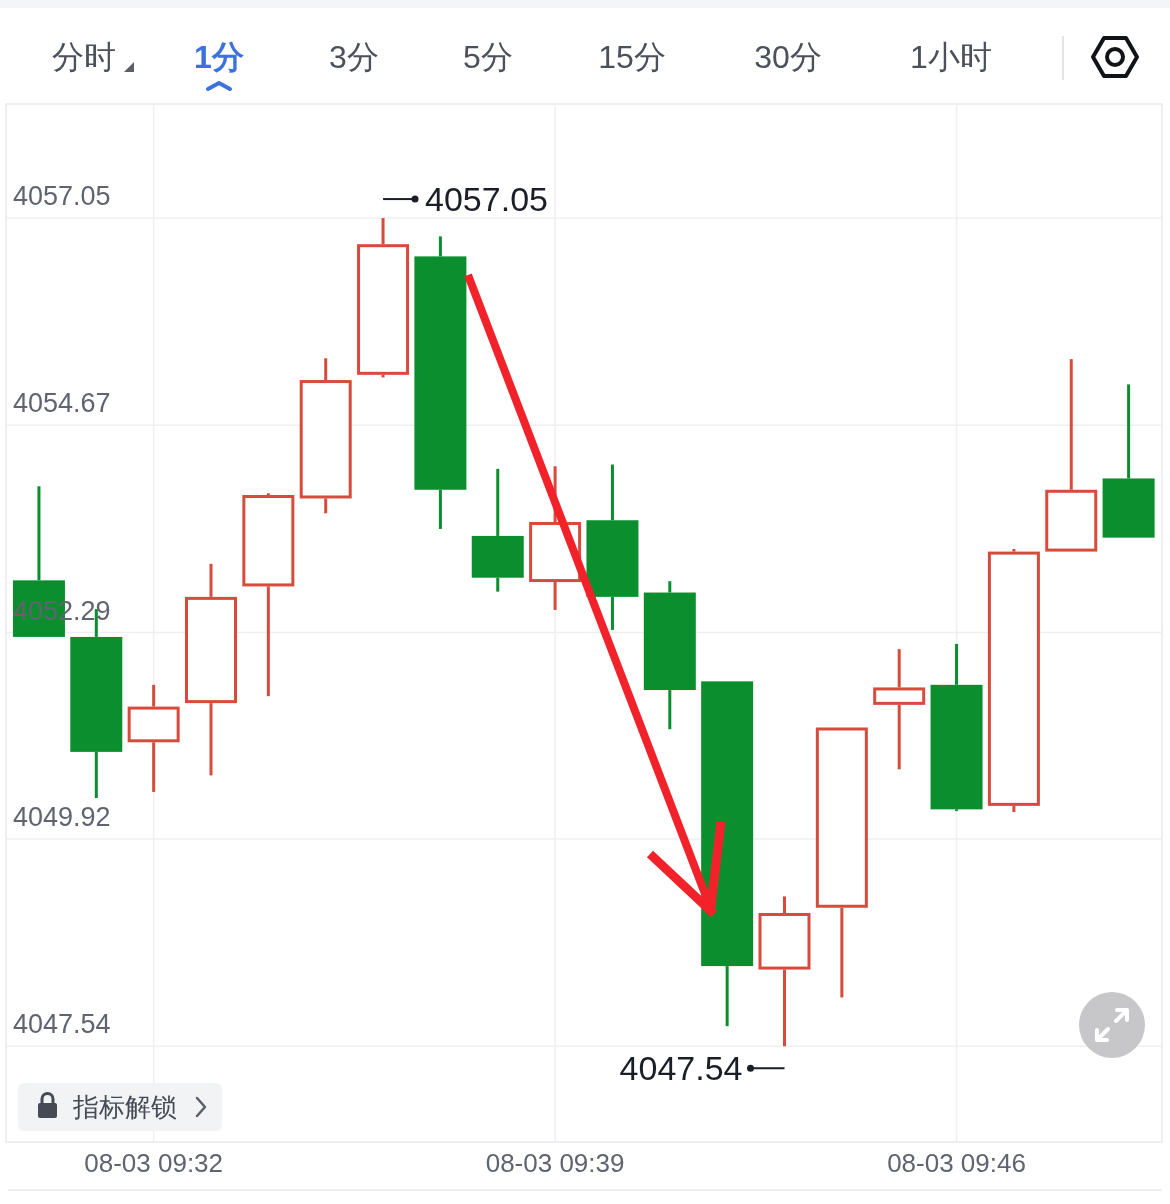  Describe the element at coordinates (84, 57) in the screenshot. I see `text: 分时` at that location.